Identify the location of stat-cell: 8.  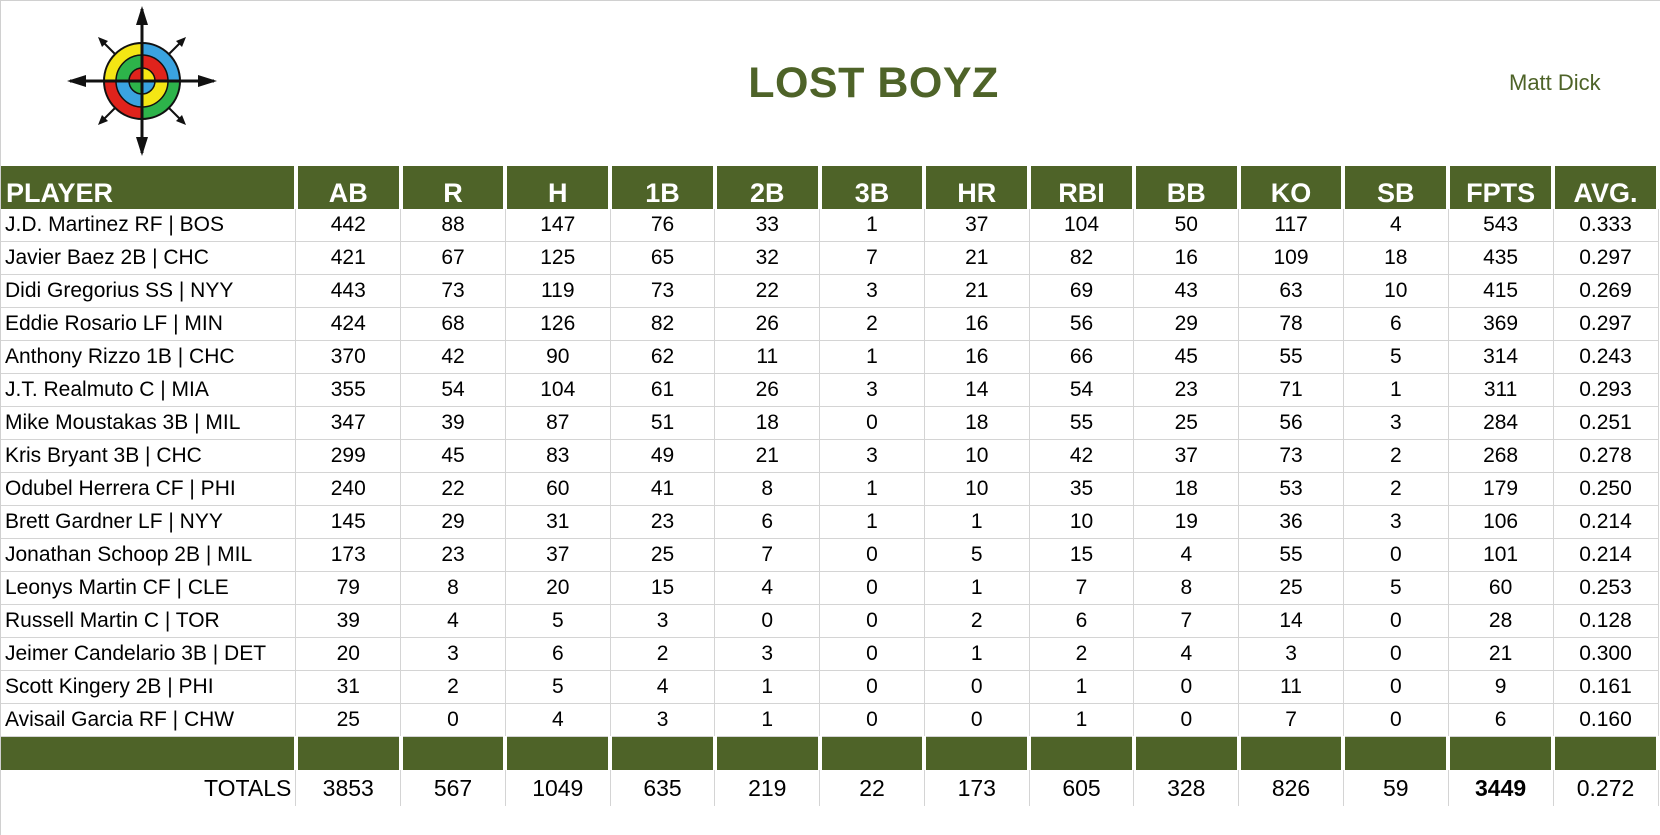
(453, 588).